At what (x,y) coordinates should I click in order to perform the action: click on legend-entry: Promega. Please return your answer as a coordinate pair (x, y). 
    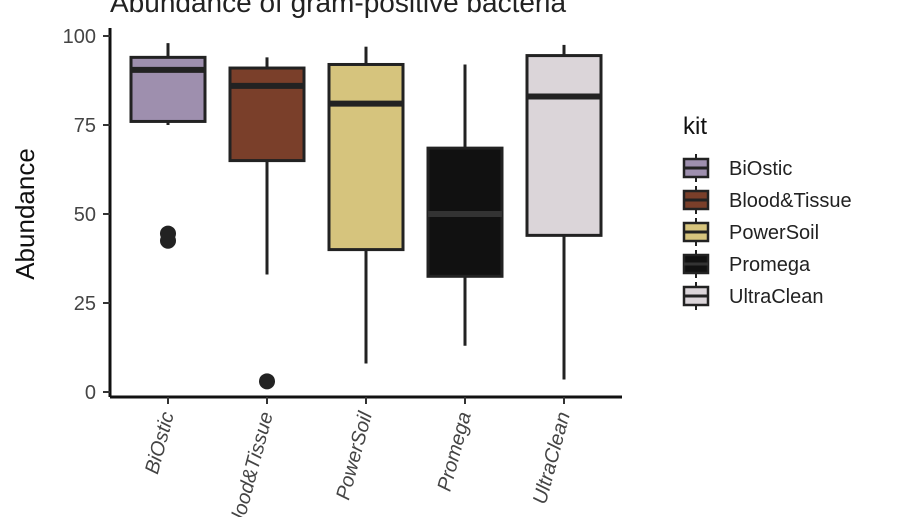
    Looking at the image, I should click on (746, 264).